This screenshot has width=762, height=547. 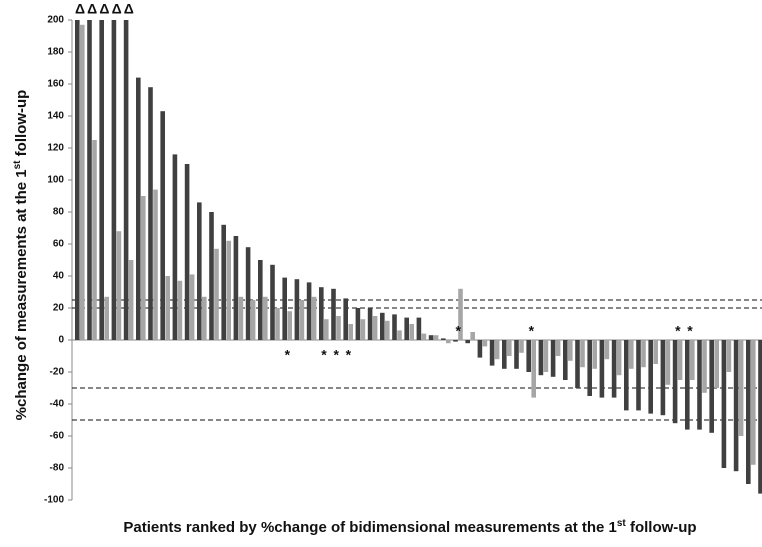 What do you see at coordinates (55, 148) in the screenshot?
I see `y-tick-label: 120` at bounding box center [55, 148].